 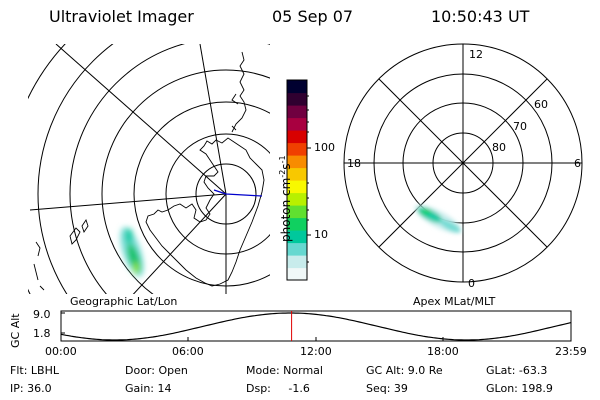 I want to click on pole-marker, so click(x=238, y=193).